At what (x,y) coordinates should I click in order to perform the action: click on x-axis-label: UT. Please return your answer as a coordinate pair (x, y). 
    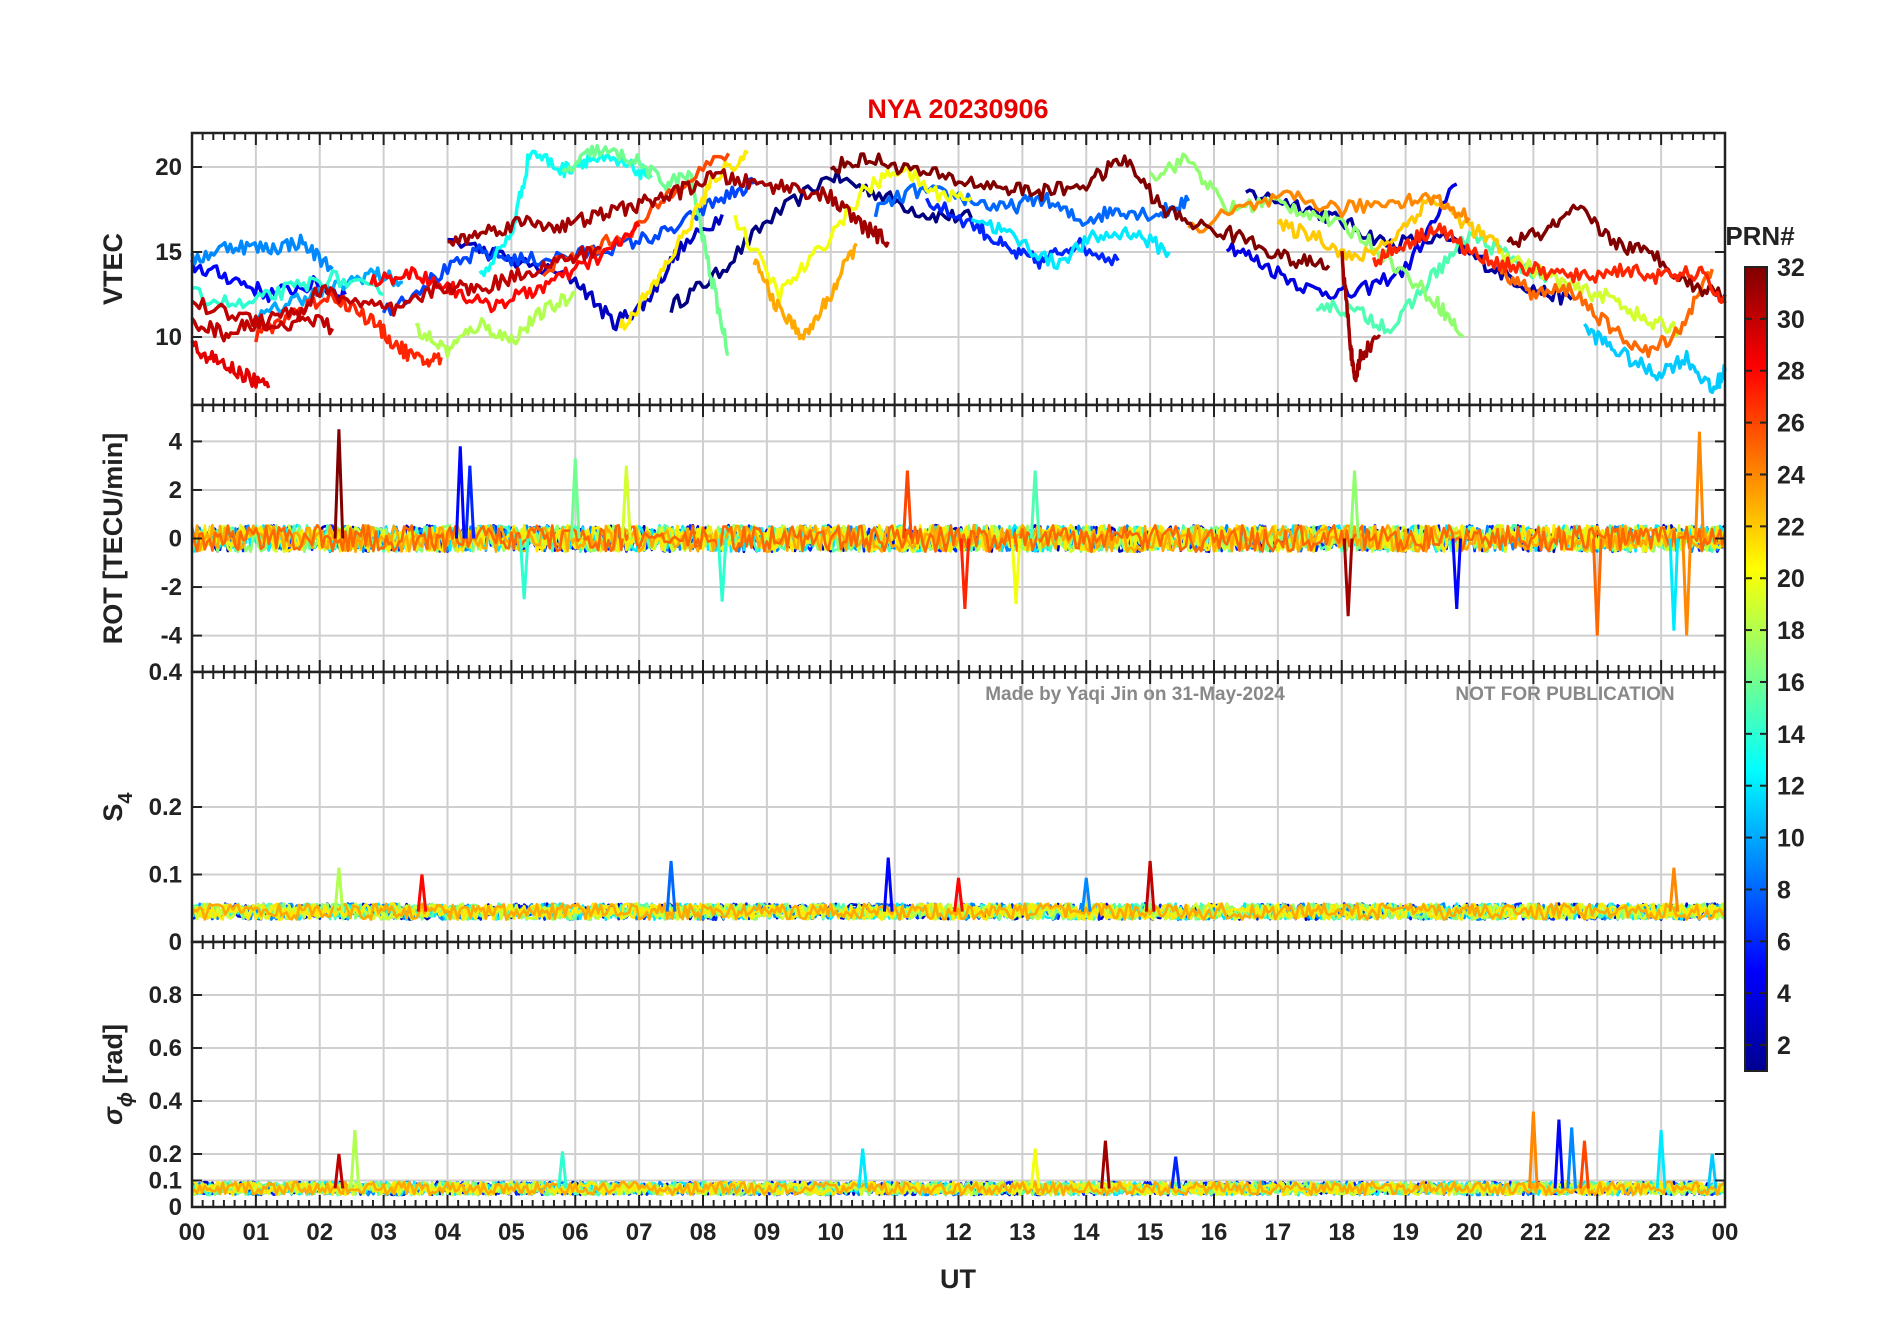
    Looking at the image, I should click on (958, 1279).